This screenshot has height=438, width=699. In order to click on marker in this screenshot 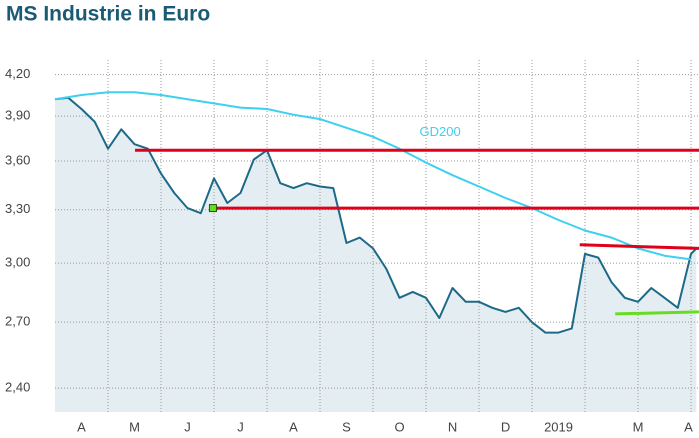, I will do `click(212, 208)`.